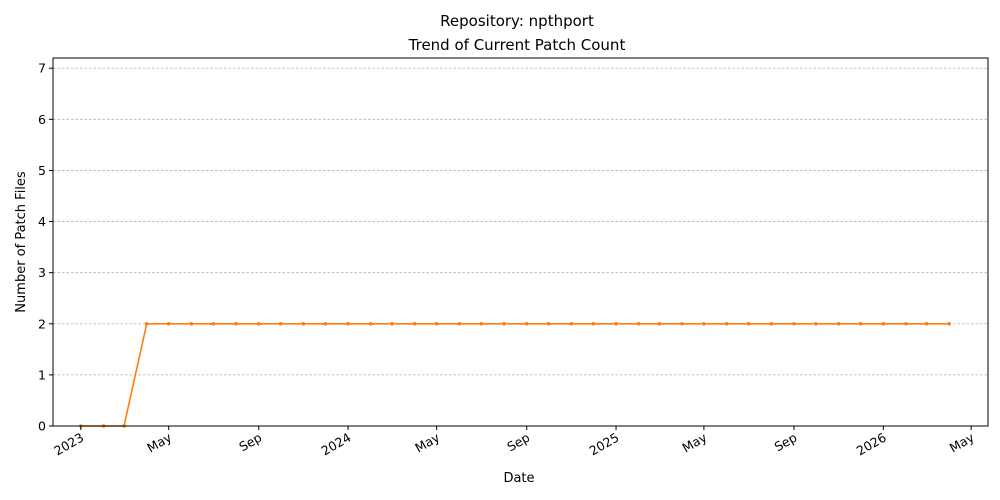  Describe the element at coordinates (42, 68) in the screenshot. I see `y-tick-label: 7` at that location.